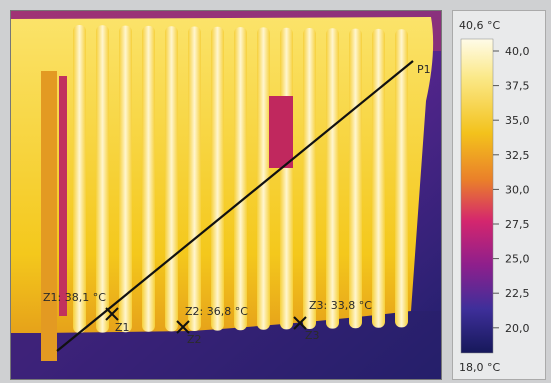 The width and height of the screenshot is (551, 383). What do you see at coordinates (479, 25) in the screenshot?
I see `scale-max-label: 40,6 °C` at bounding box center [479, 25].